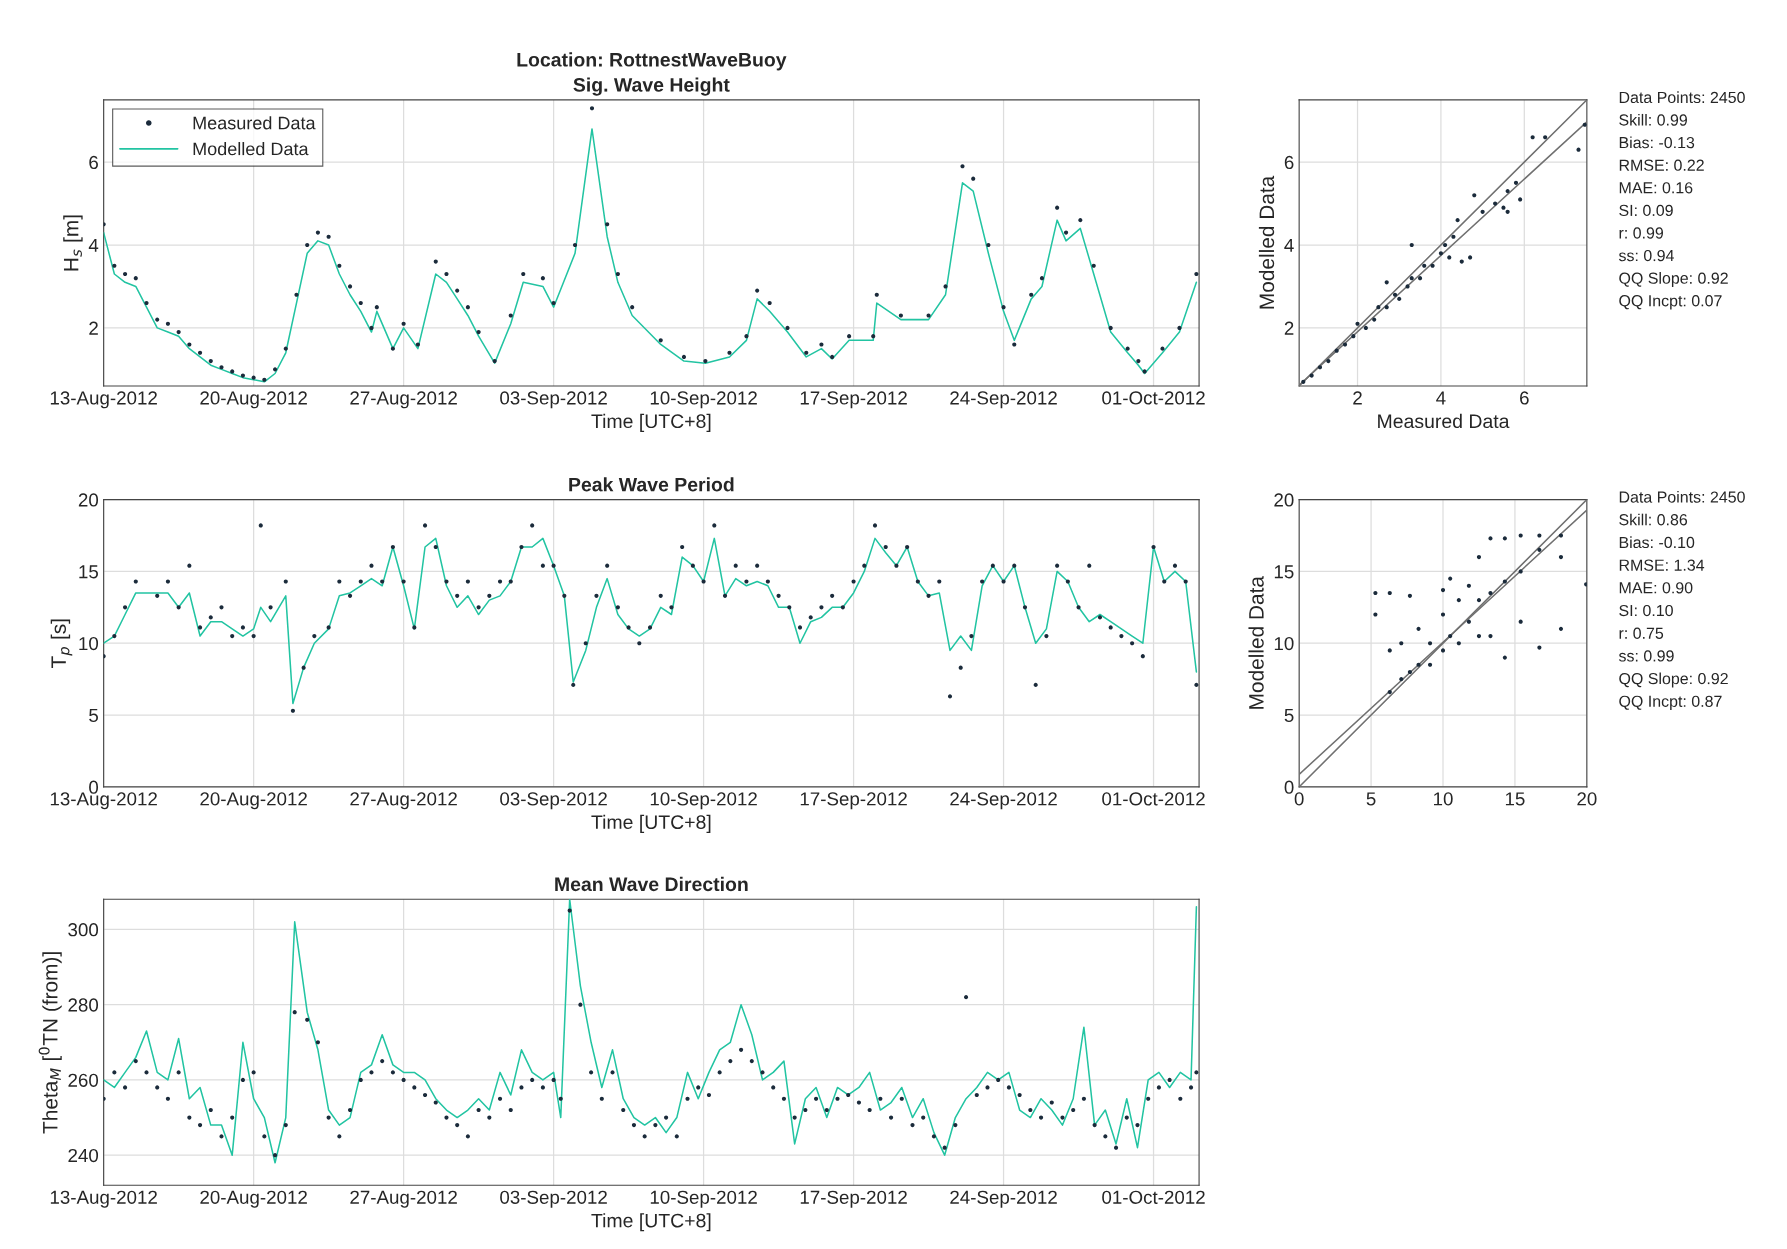  I want to click on chart-title: Mean Wave Direction, so click(651, 884).